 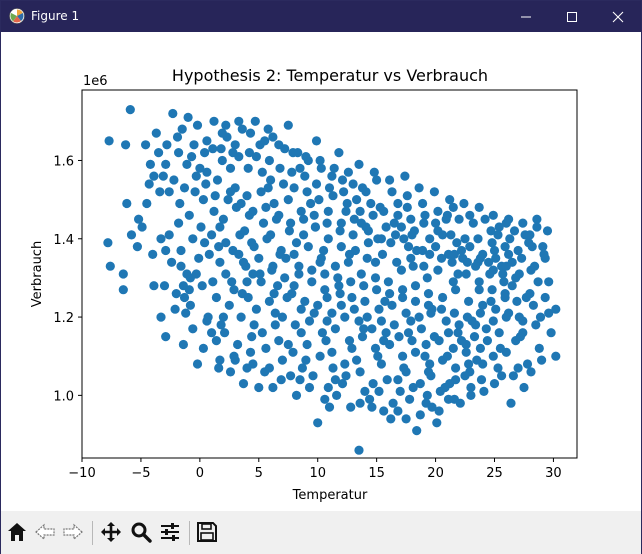 I want to click on close-button, so click(x=618, y=16).